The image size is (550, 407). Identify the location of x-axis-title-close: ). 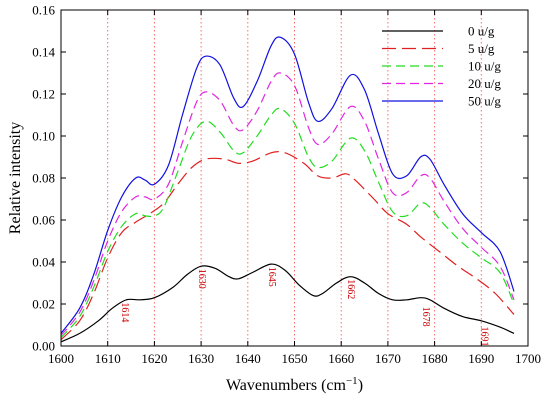
(360, 385).